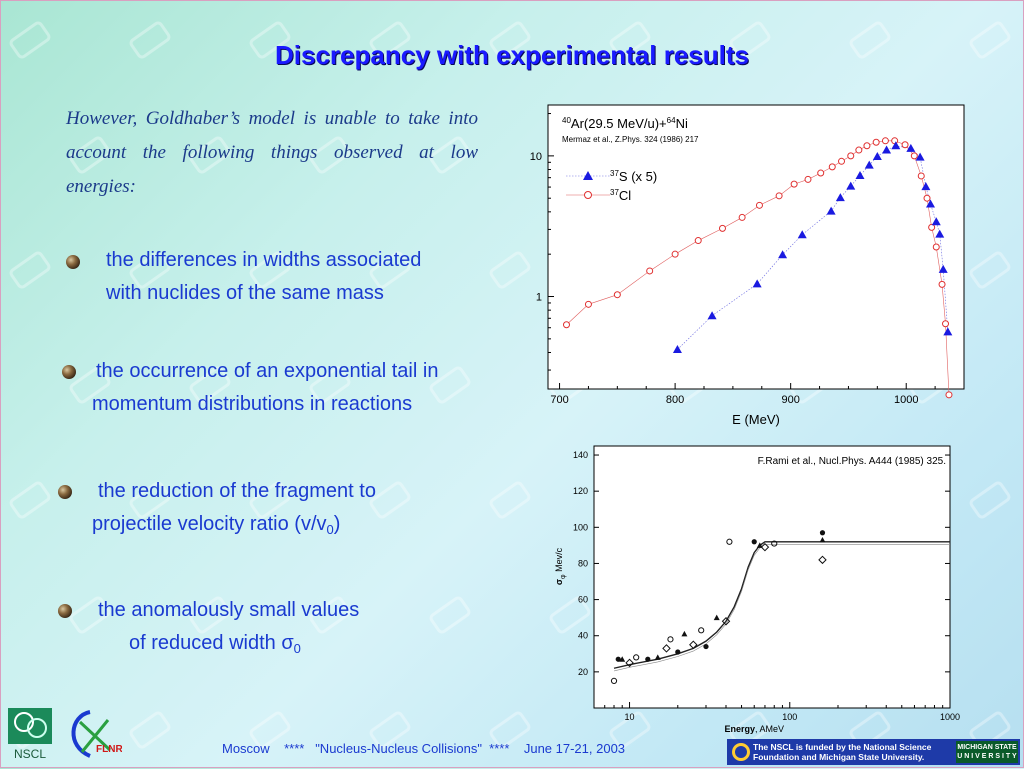 This screenshot has height=769, width=1024. Describe the element at coordinates (769, 729) in the screenshot. I see `x-axis-label-rest: , AMeV` at that location.